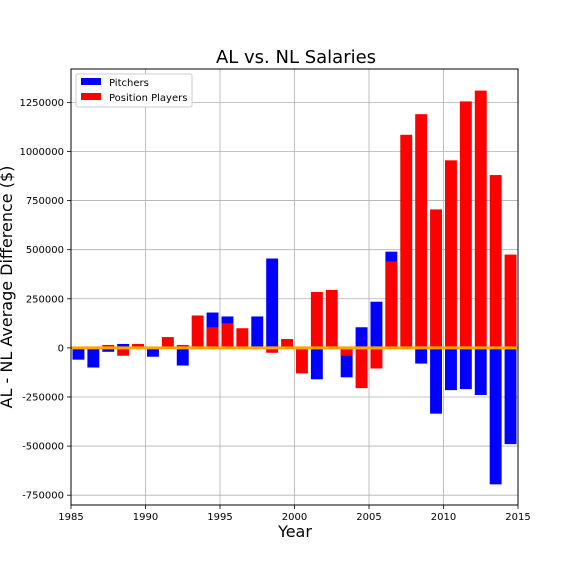  Describe the element at coordinates (361, 337) in the screenshot. I see `bar-pitchers-2004` at that location.